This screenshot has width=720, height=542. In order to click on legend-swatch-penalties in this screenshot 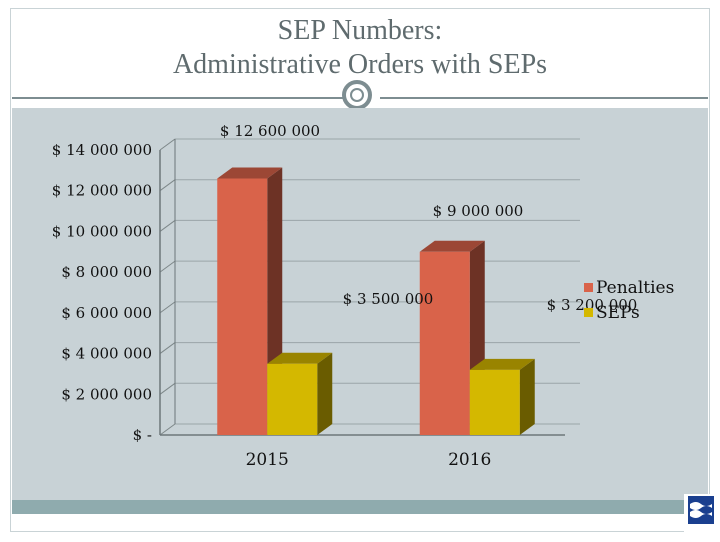, I will do `click(588, 287)`.